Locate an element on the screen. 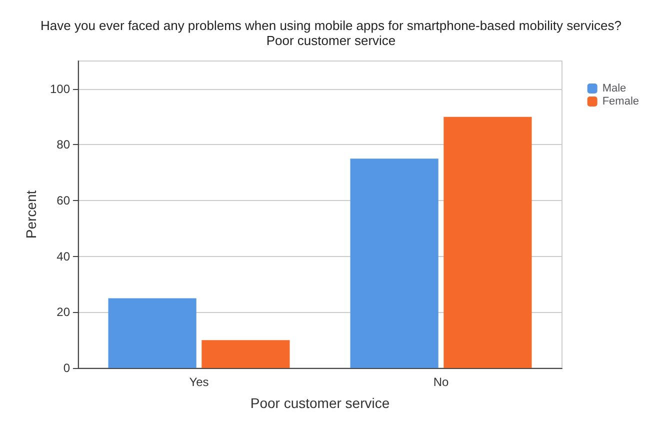  y-tick-label: 40 is located at coordinates (63, 256).